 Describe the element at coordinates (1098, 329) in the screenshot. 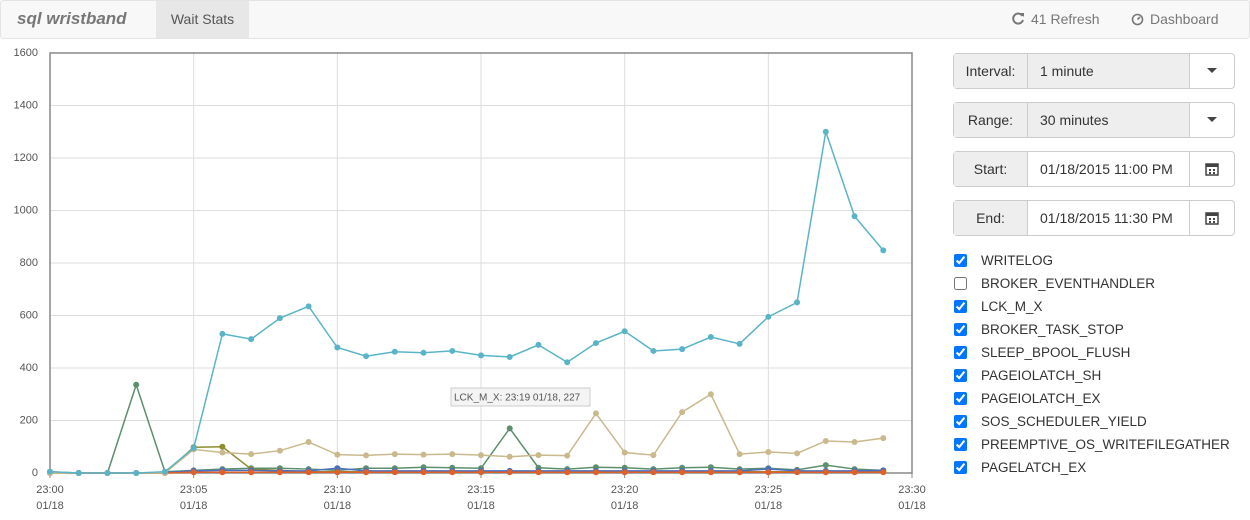

I see `checkbox-row: BROKER_TASK_STOP` at that location.